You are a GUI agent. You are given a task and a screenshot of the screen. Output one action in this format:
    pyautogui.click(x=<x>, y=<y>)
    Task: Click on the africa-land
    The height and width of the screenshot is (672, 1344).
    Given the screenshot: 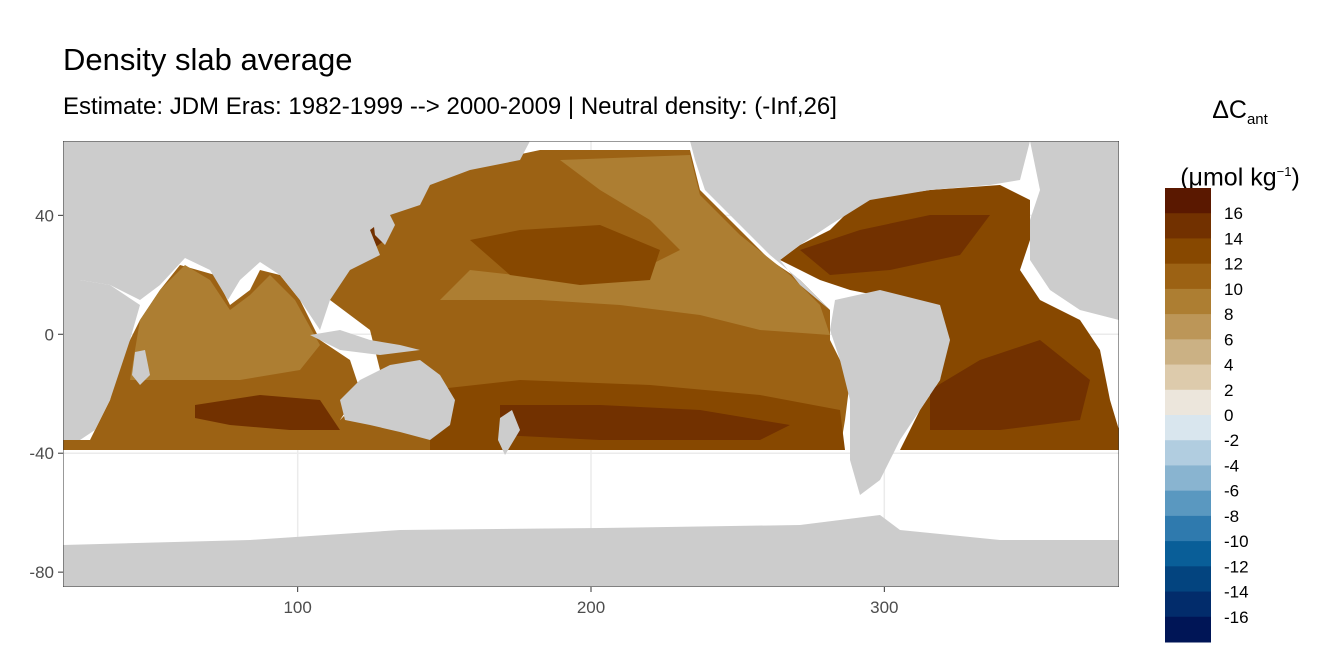 What is the action you would take?
    pyautogui.click(x=101, y=360)
    